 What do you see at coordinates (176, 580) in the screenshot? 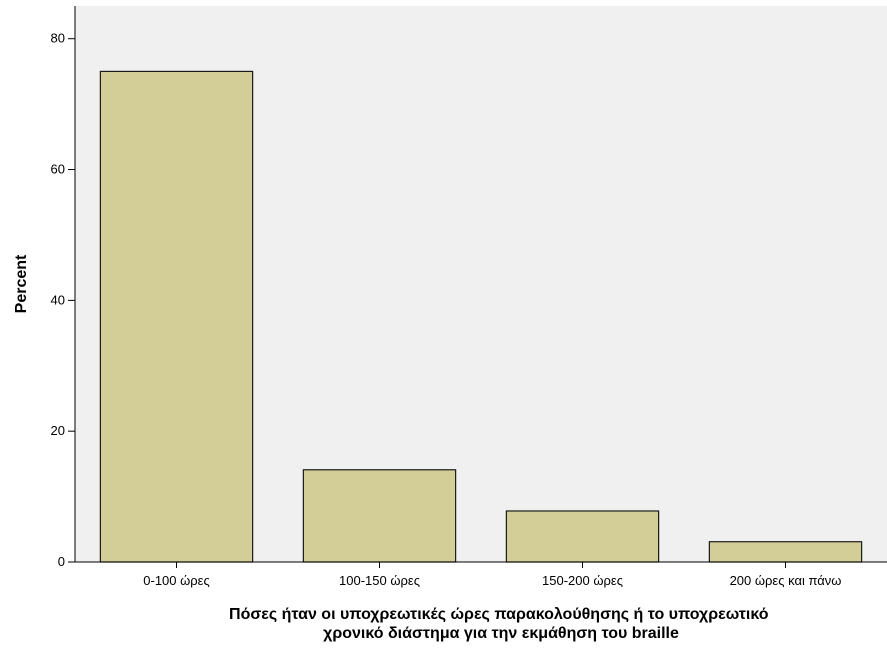
I see `x-tick-label: 0-100 ώρες` at bounding box center [176, 580].